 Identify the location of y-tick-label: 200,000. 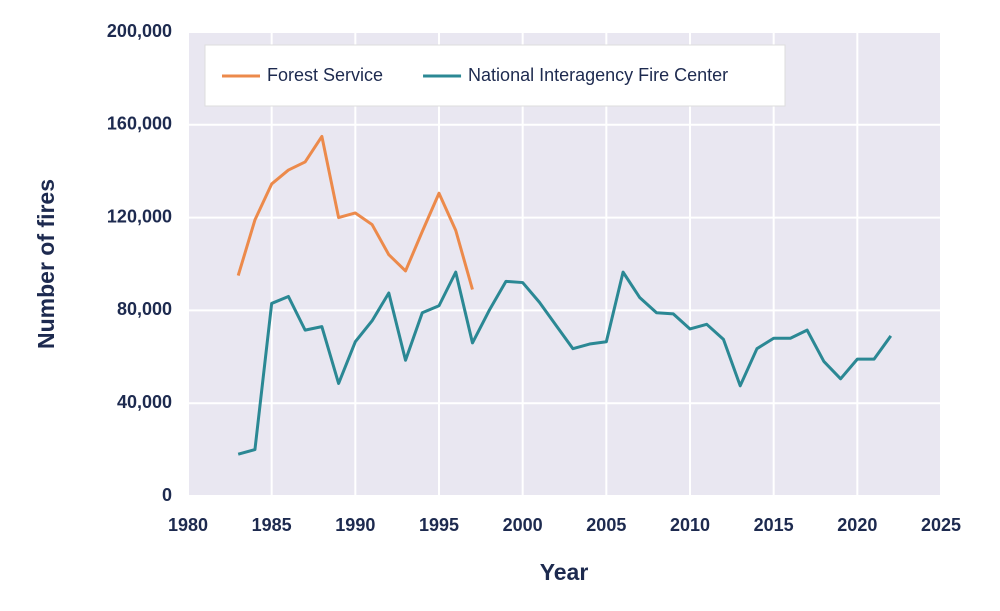
(139, 31).